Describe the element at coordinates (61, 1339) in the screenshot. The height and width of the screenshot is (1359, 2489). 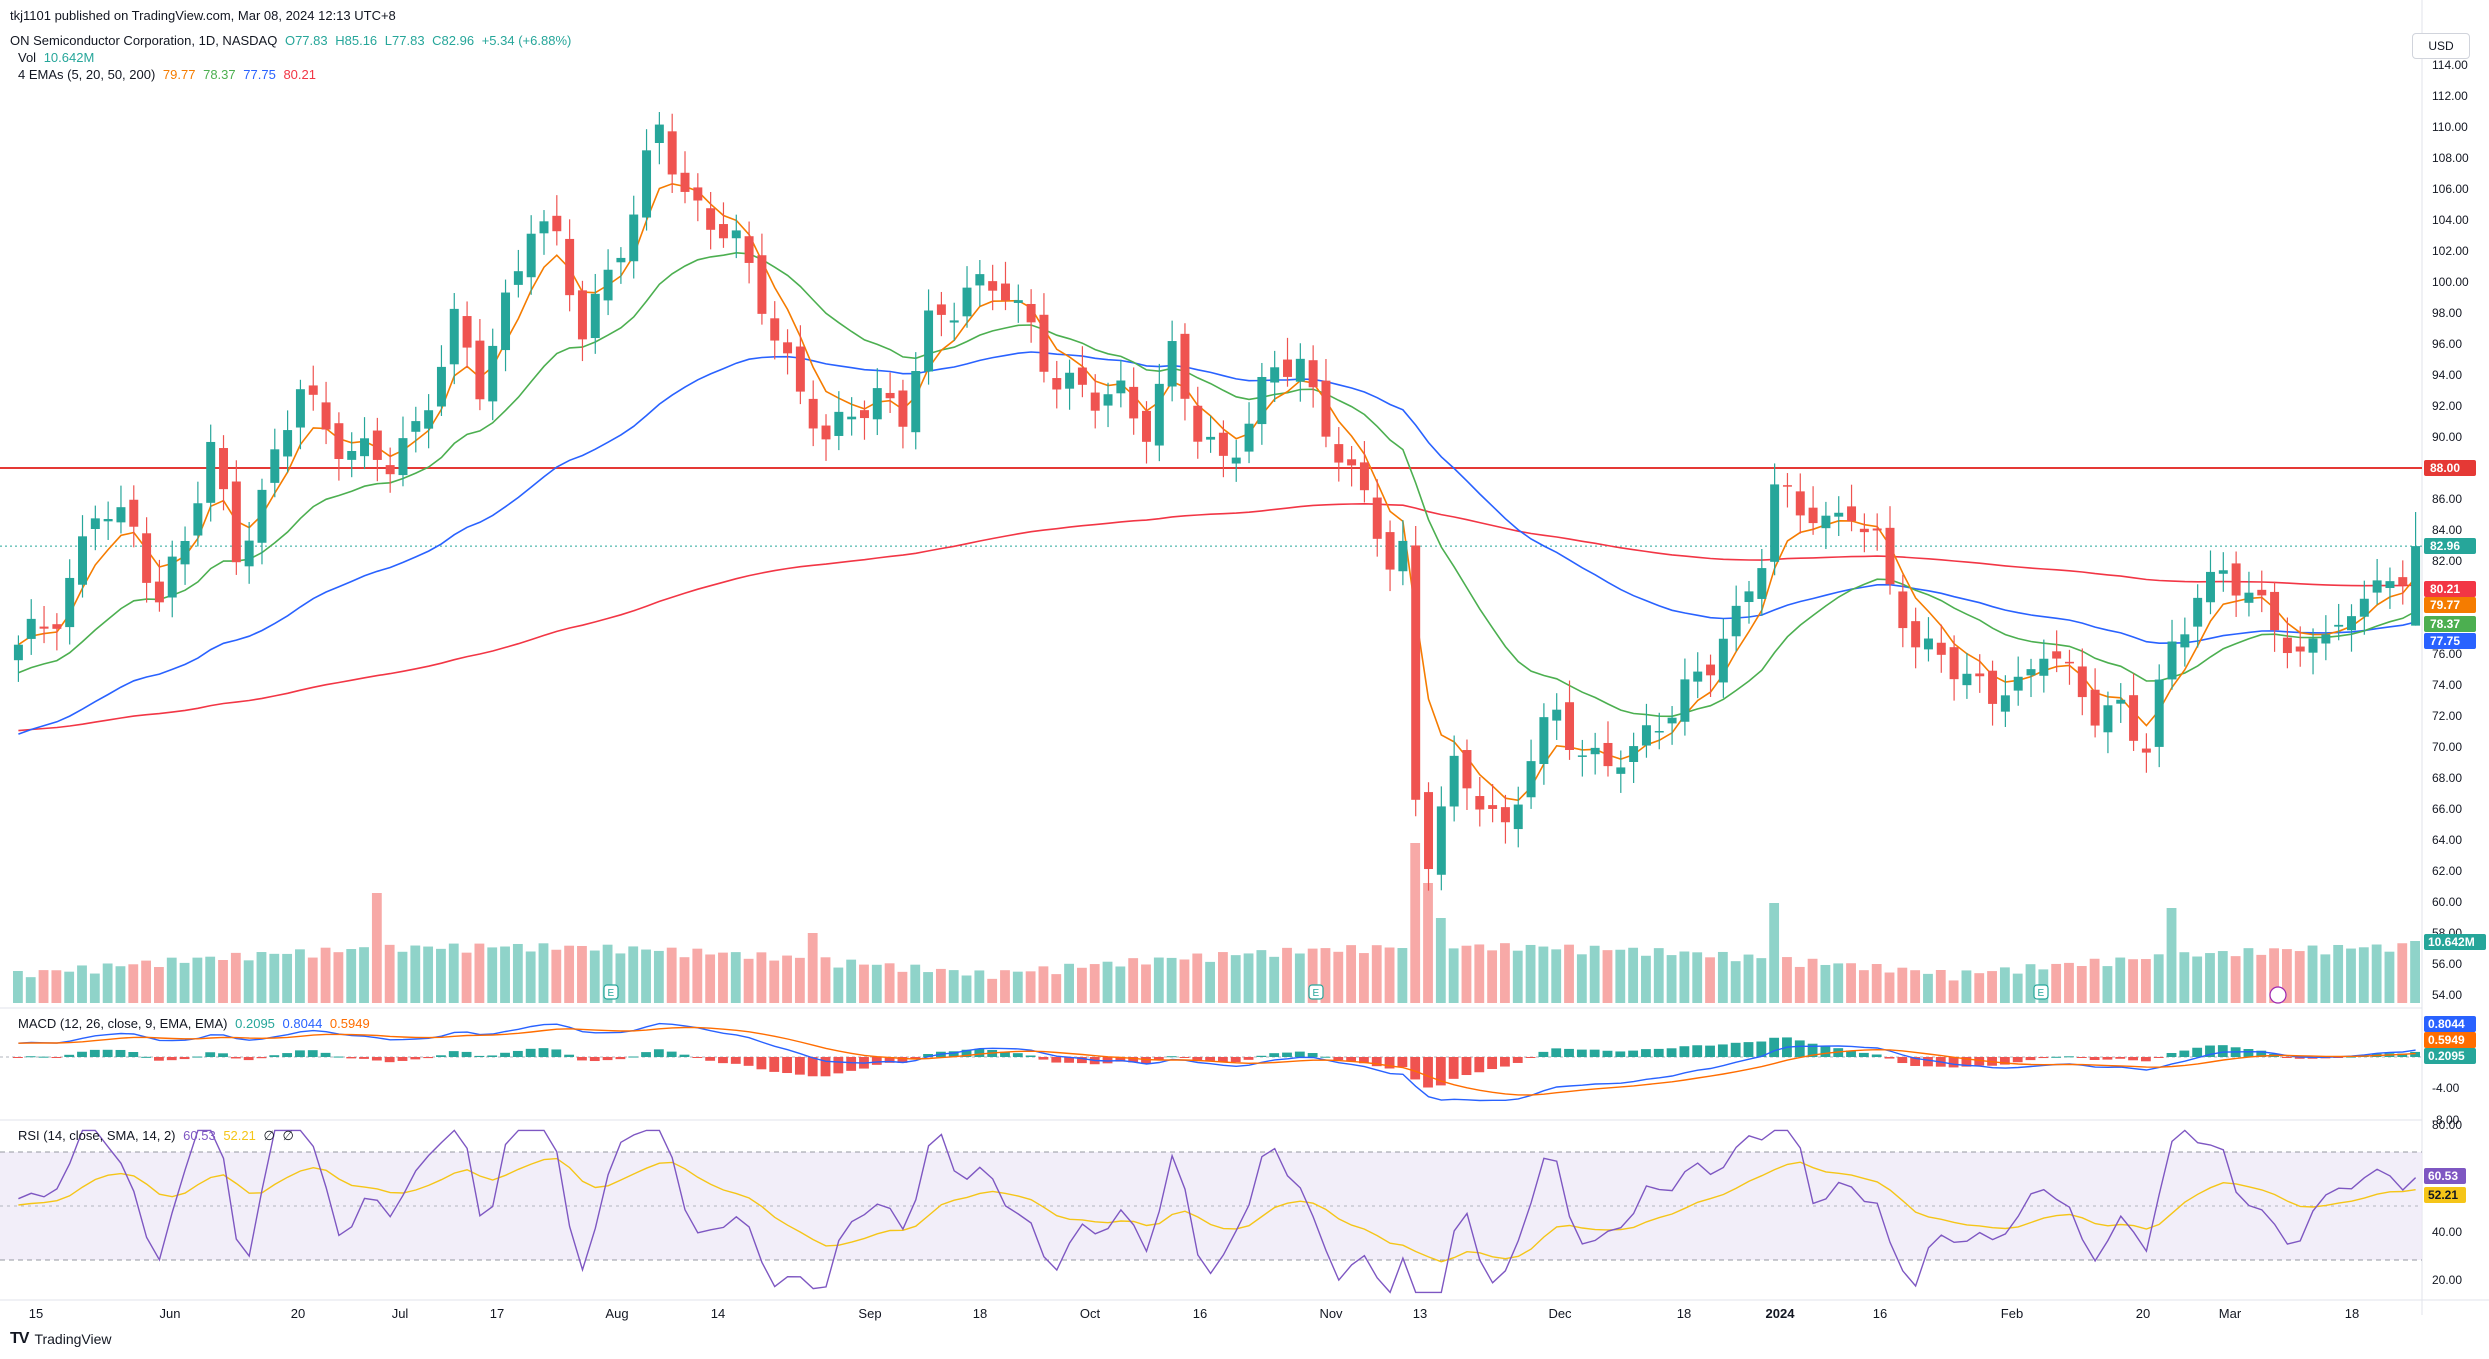
I see `footer-brand: TV TradingView` at that location.